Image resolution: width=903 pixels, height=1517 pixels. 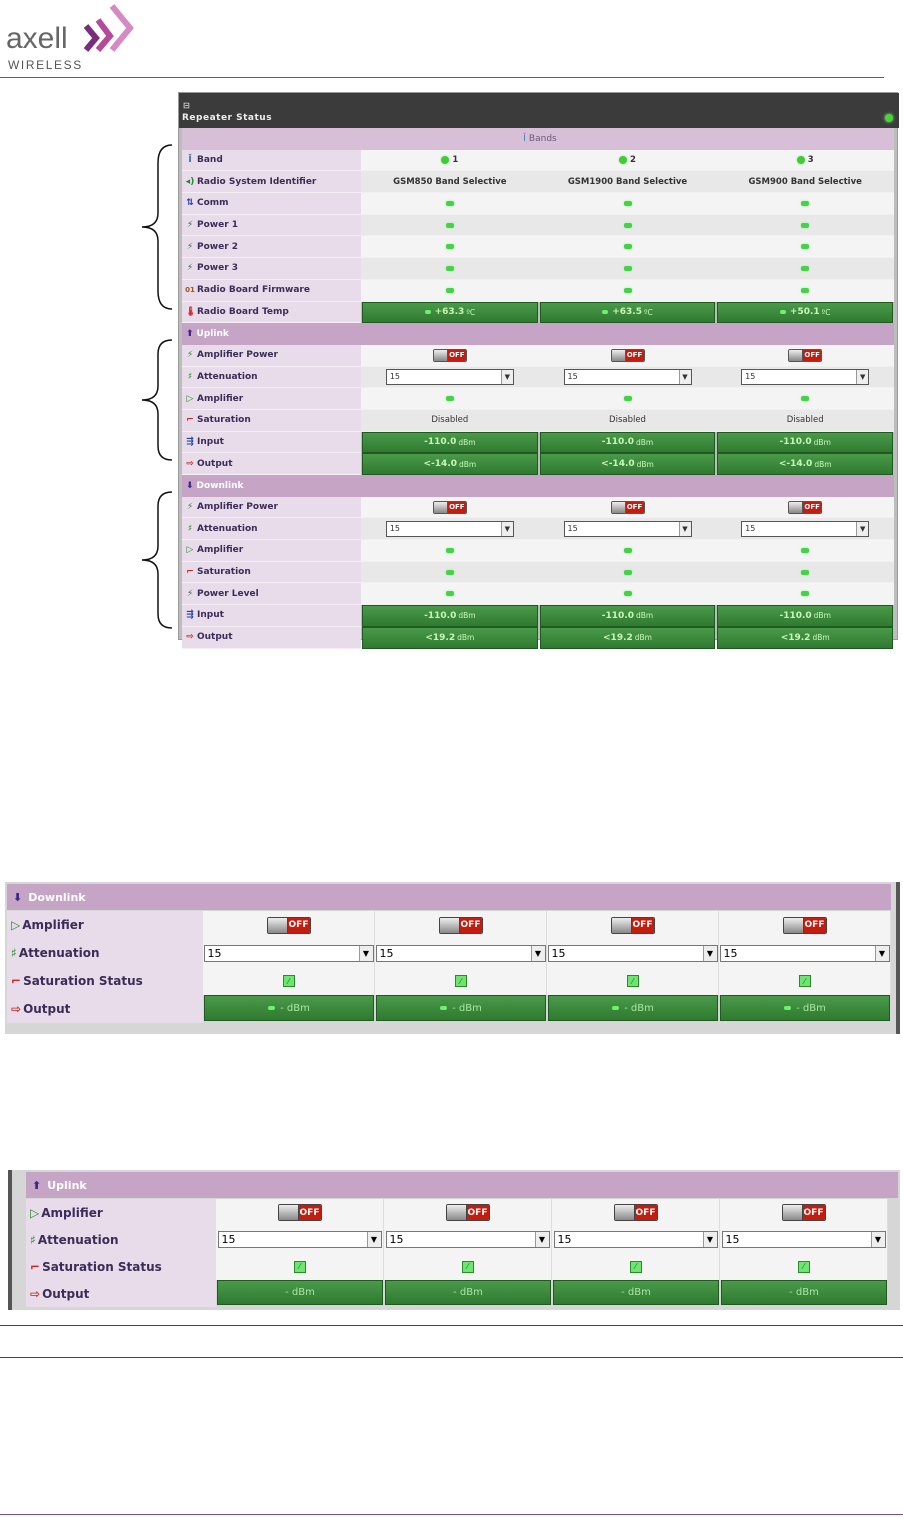 I want to click on row-firmware: 01 Radio Board Firmware, so click(x=538, y=290).